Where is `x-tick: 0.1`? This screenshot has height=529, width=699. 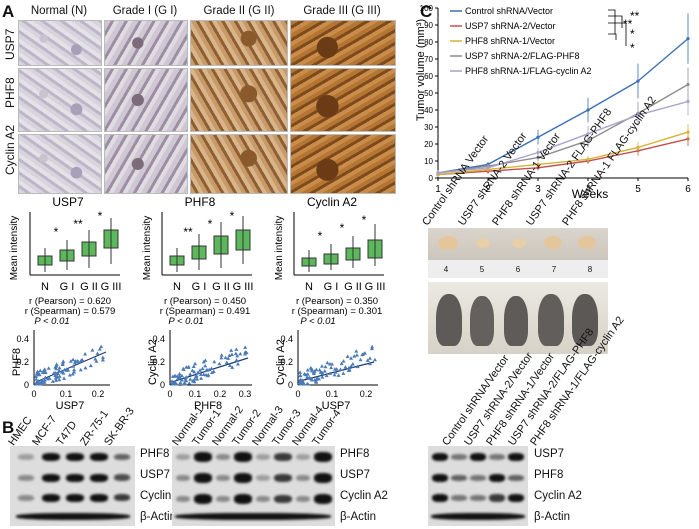
x-tick: 0.1 is located at coordinates (66, 394).